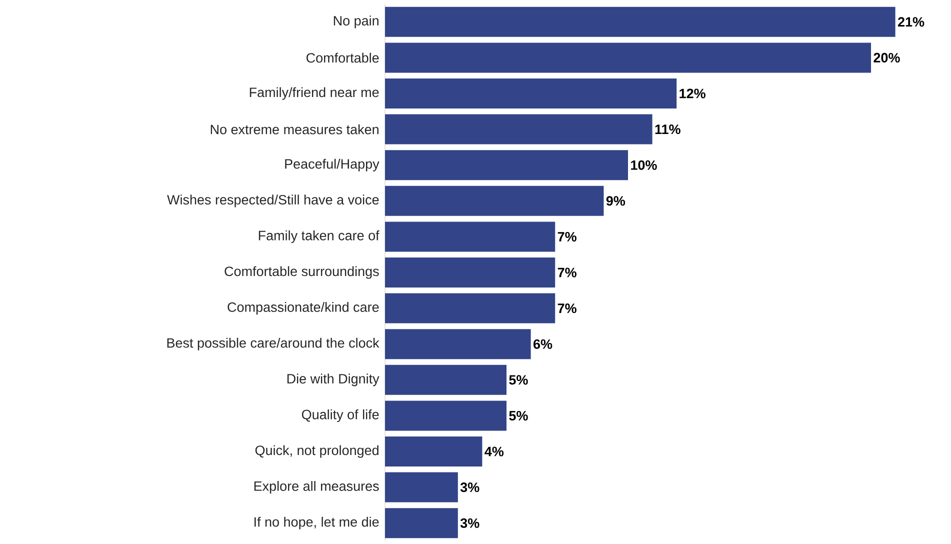 Image resolution: width=951 pixels, height=544 pixels. I want to click on data-label: 11%, so click(667, 129).